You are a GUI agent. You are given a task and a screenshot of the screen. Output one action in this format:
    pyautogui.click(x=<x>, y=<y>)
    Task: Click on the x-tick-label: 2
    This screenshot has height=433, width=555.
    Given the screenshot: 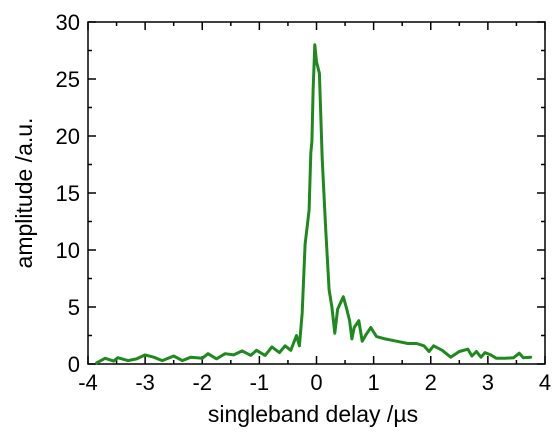 What is the action you would take?
    pyautogui.click(x=431, y=382)
    